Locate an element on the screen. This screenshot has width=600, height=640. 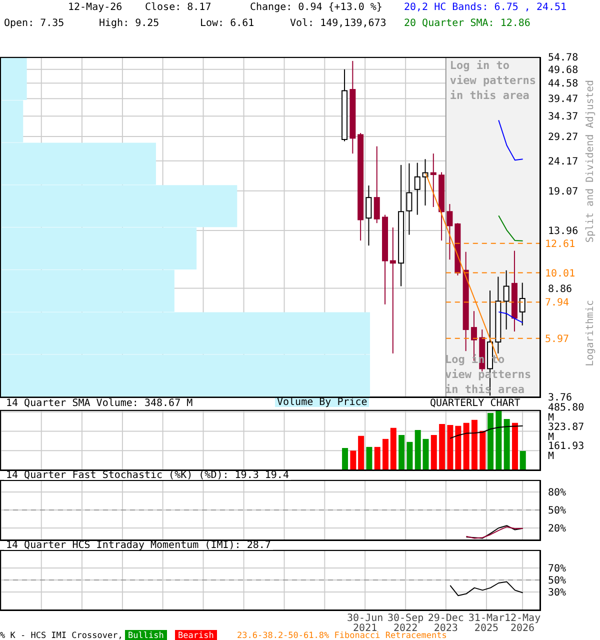
y-tick-label: 8.86 is located at coordinates (560, 289).